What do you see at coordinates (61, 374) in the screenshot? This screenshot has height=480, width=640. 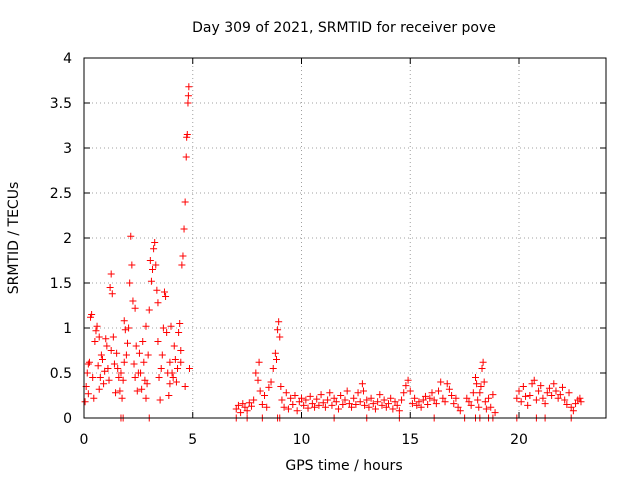 I see `y-tick-label: 0.5` at bounding box center [61, 374].